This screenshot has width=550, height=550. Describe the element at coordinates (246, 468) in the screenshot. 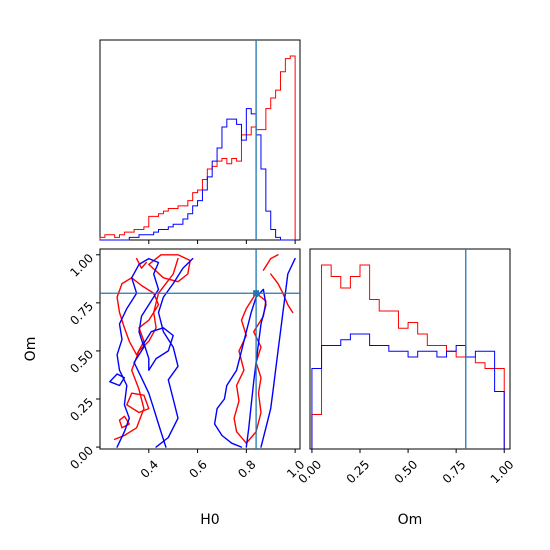

I see `contour-xtick-label-2: 0.8` at that location.